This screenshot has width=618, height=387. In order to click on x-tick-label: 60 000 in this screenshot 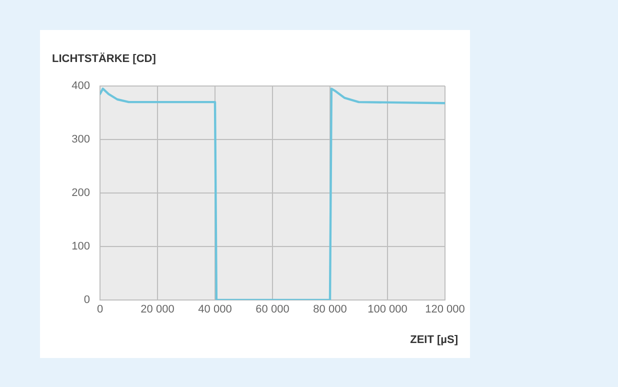, I will do `click(273, 310)`.